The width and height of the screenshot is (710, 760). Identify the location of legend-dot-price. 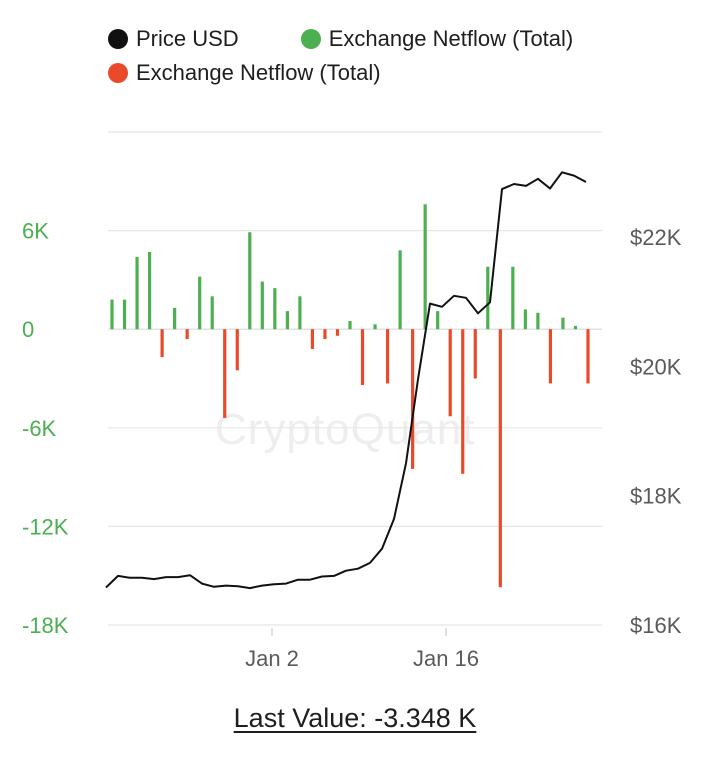
(118, 39).